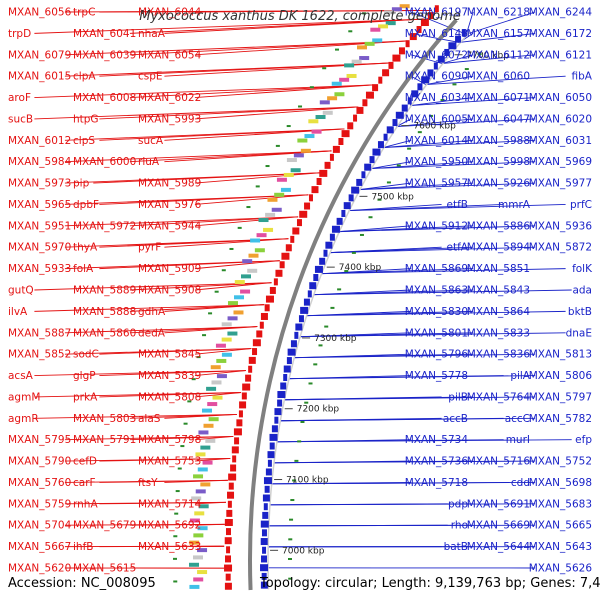  I want to click on reverse-gene-label: MXAN_5957, so click(436, 184).